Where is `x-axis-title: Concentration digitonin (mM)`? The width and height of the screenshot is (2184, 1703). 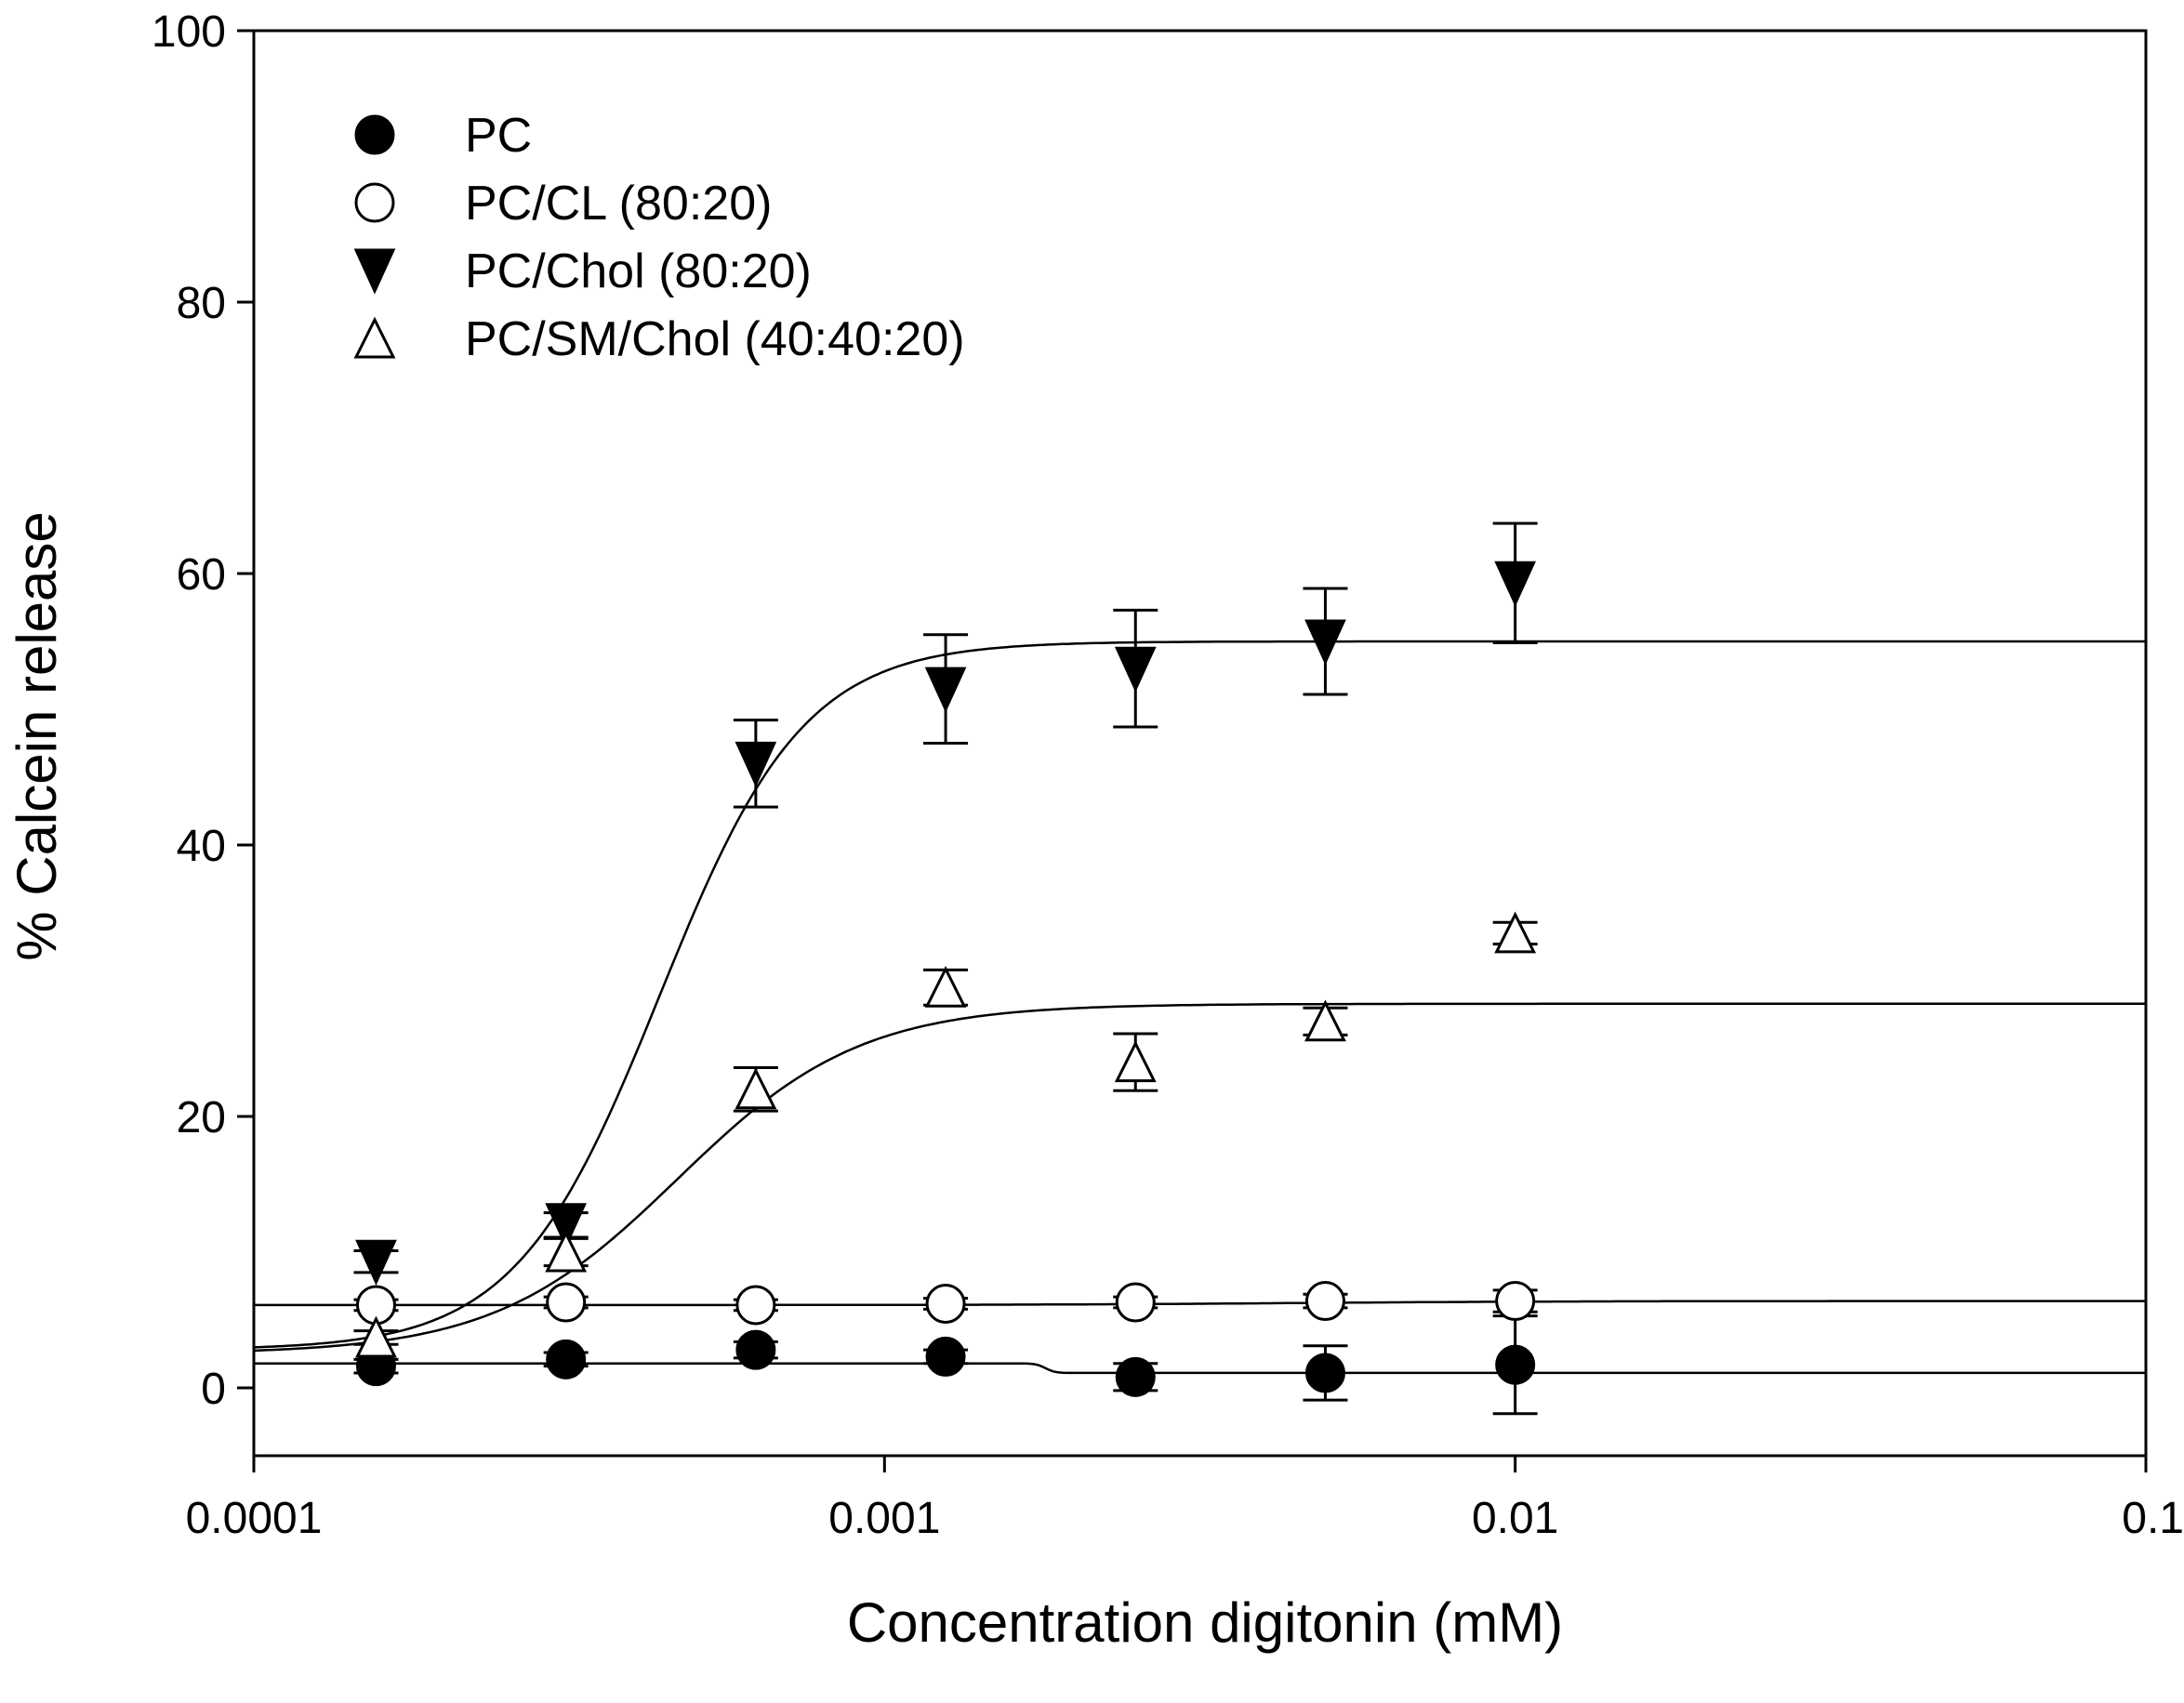
x-axis-title: Concentration digitonin (mM) is located at coordinates (1205, 1622).